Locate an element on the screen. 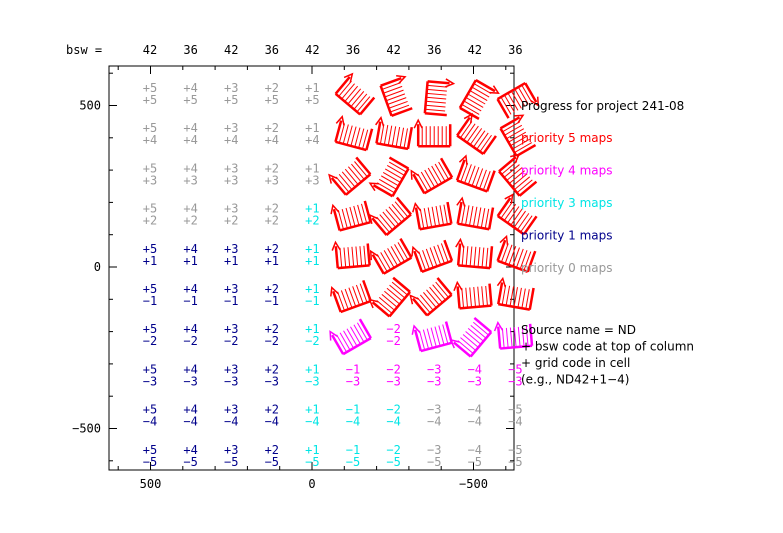  note-line: (e.g., ND42+1−4) is located at coordinates (575, 380).